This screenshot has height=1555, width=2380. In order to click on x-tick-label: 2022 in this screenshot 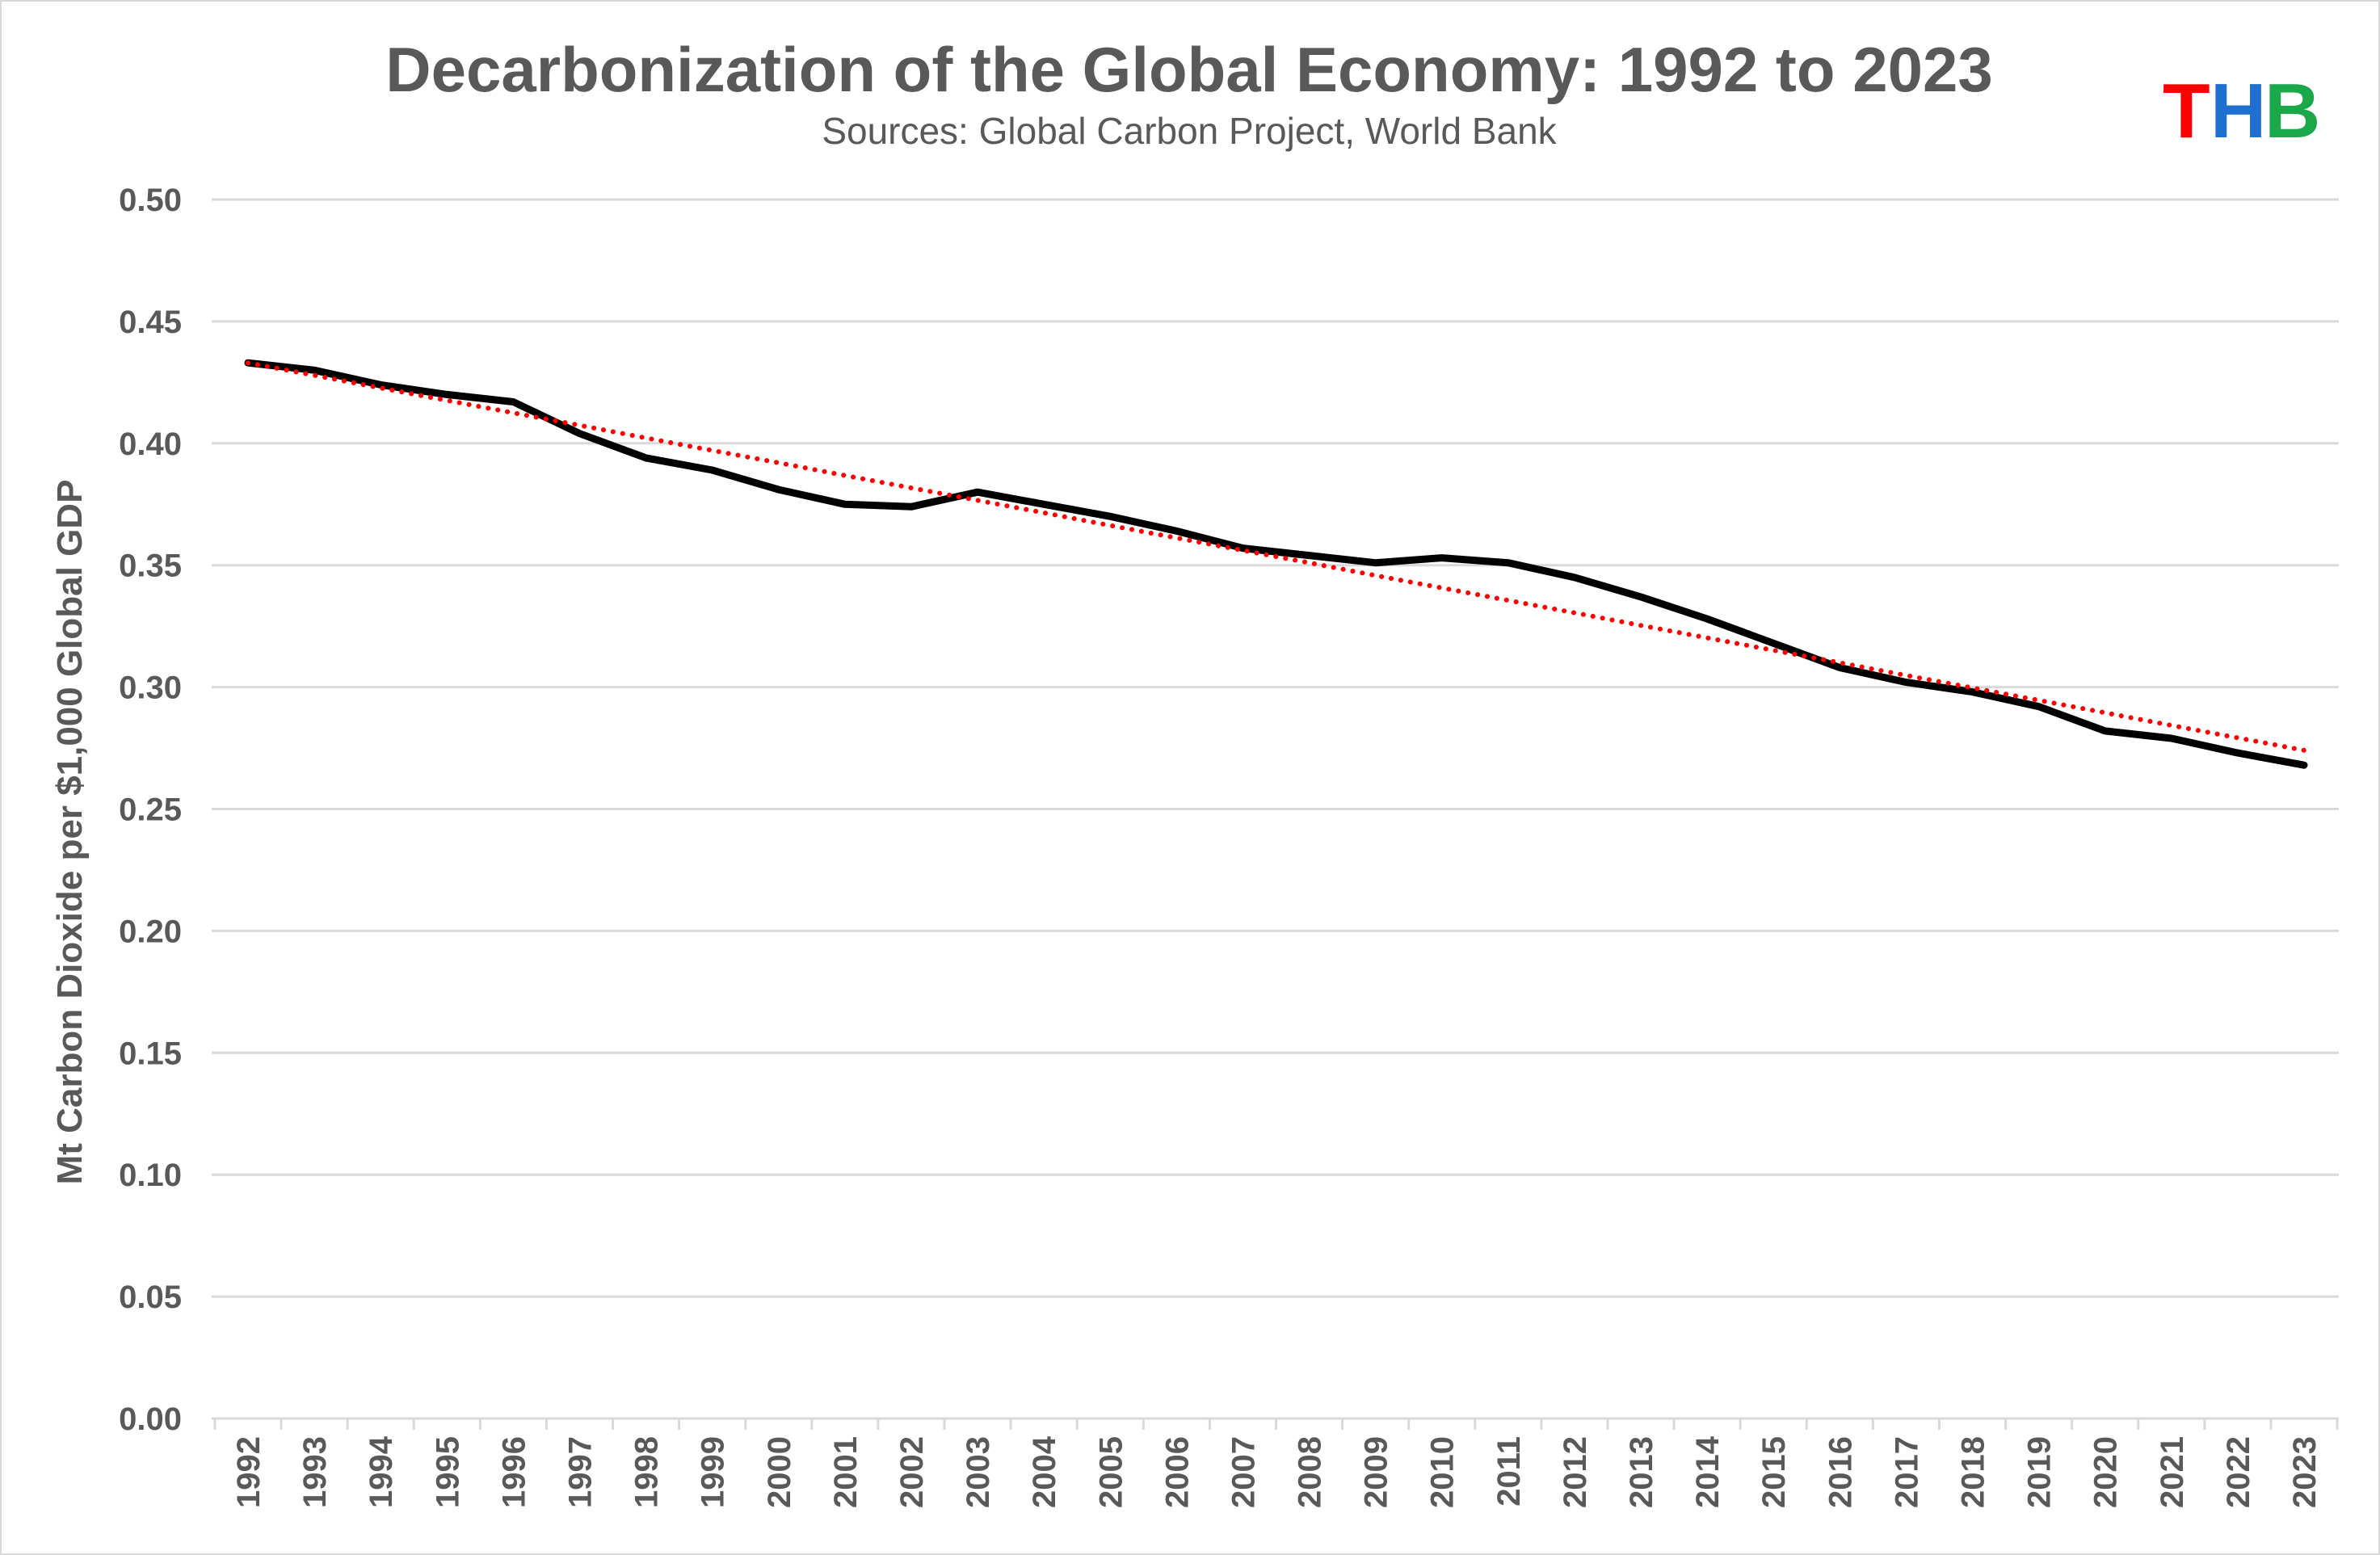, I will do `click(2238, 1472)`.